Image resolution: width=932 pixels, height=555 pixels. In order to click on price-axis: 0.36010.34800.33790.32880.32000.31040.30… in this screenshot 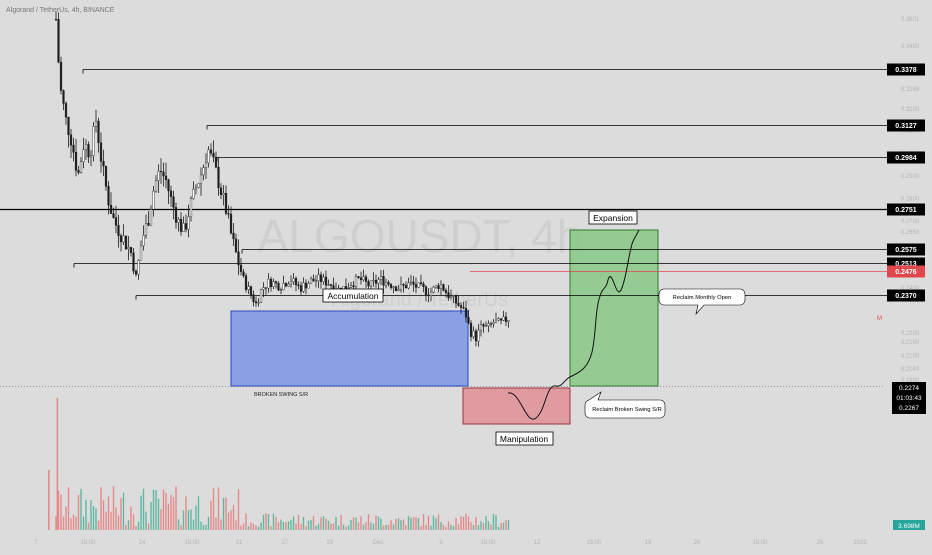, I will do `click(906, 214)`.